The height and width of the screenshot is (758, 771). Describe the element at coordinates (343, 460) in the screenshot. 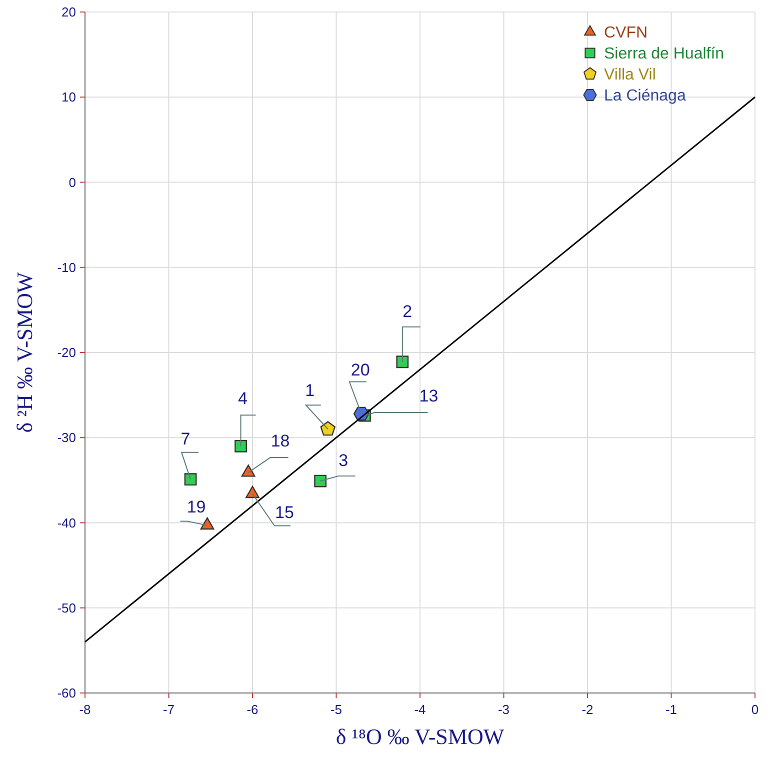

I see `annotation: 3` at that location.